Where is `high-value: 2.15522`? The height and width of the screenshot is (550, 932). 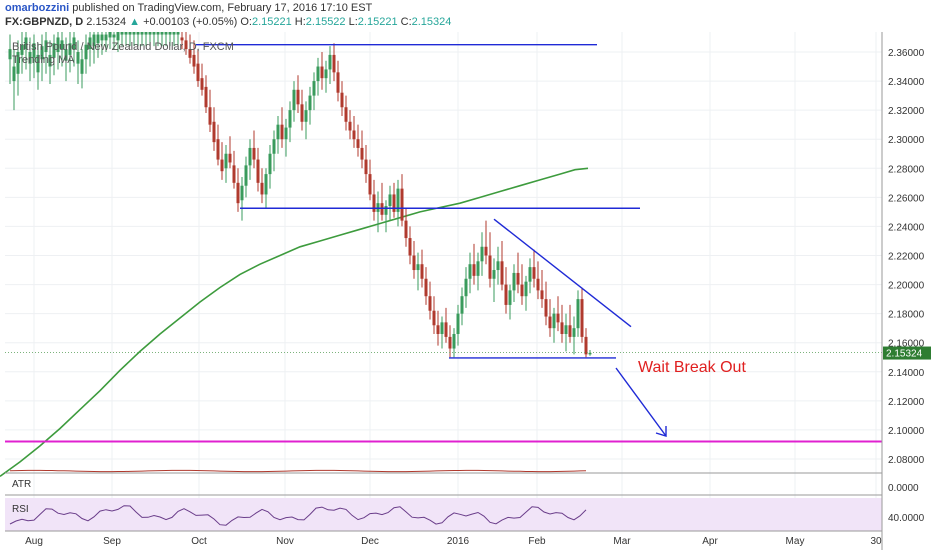
high-value: 2.15522 is located at coordinates (325, 22).